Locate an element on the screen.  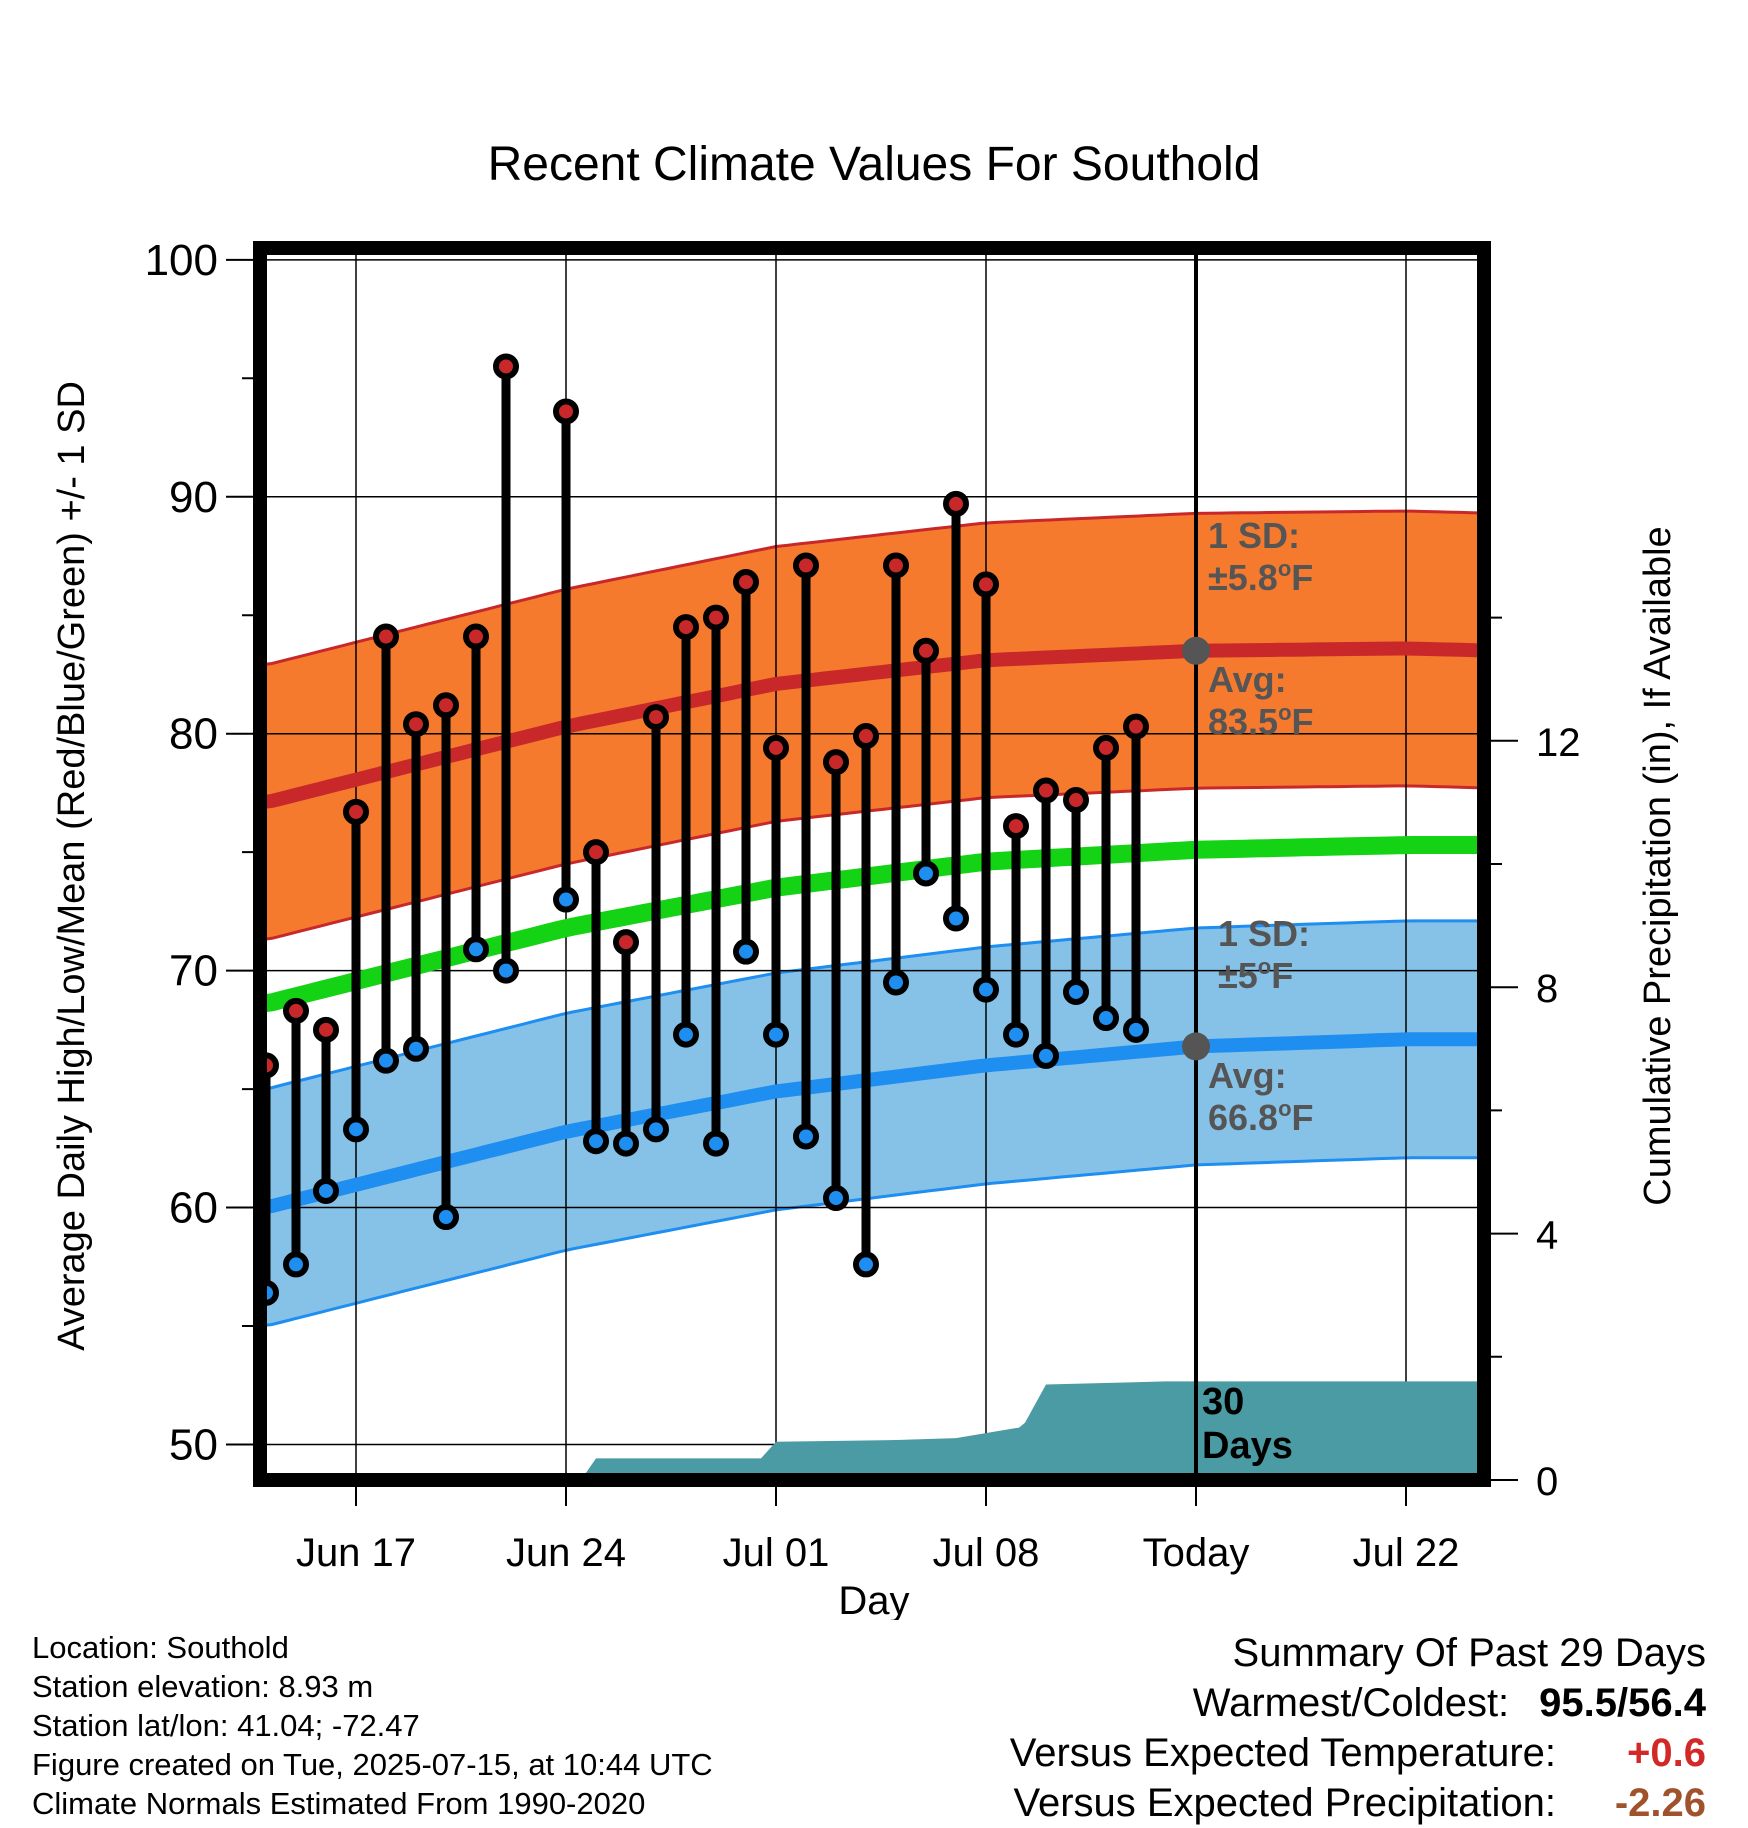
x-tick-label: Jul 22 is located at coordinates (1406, 1553).